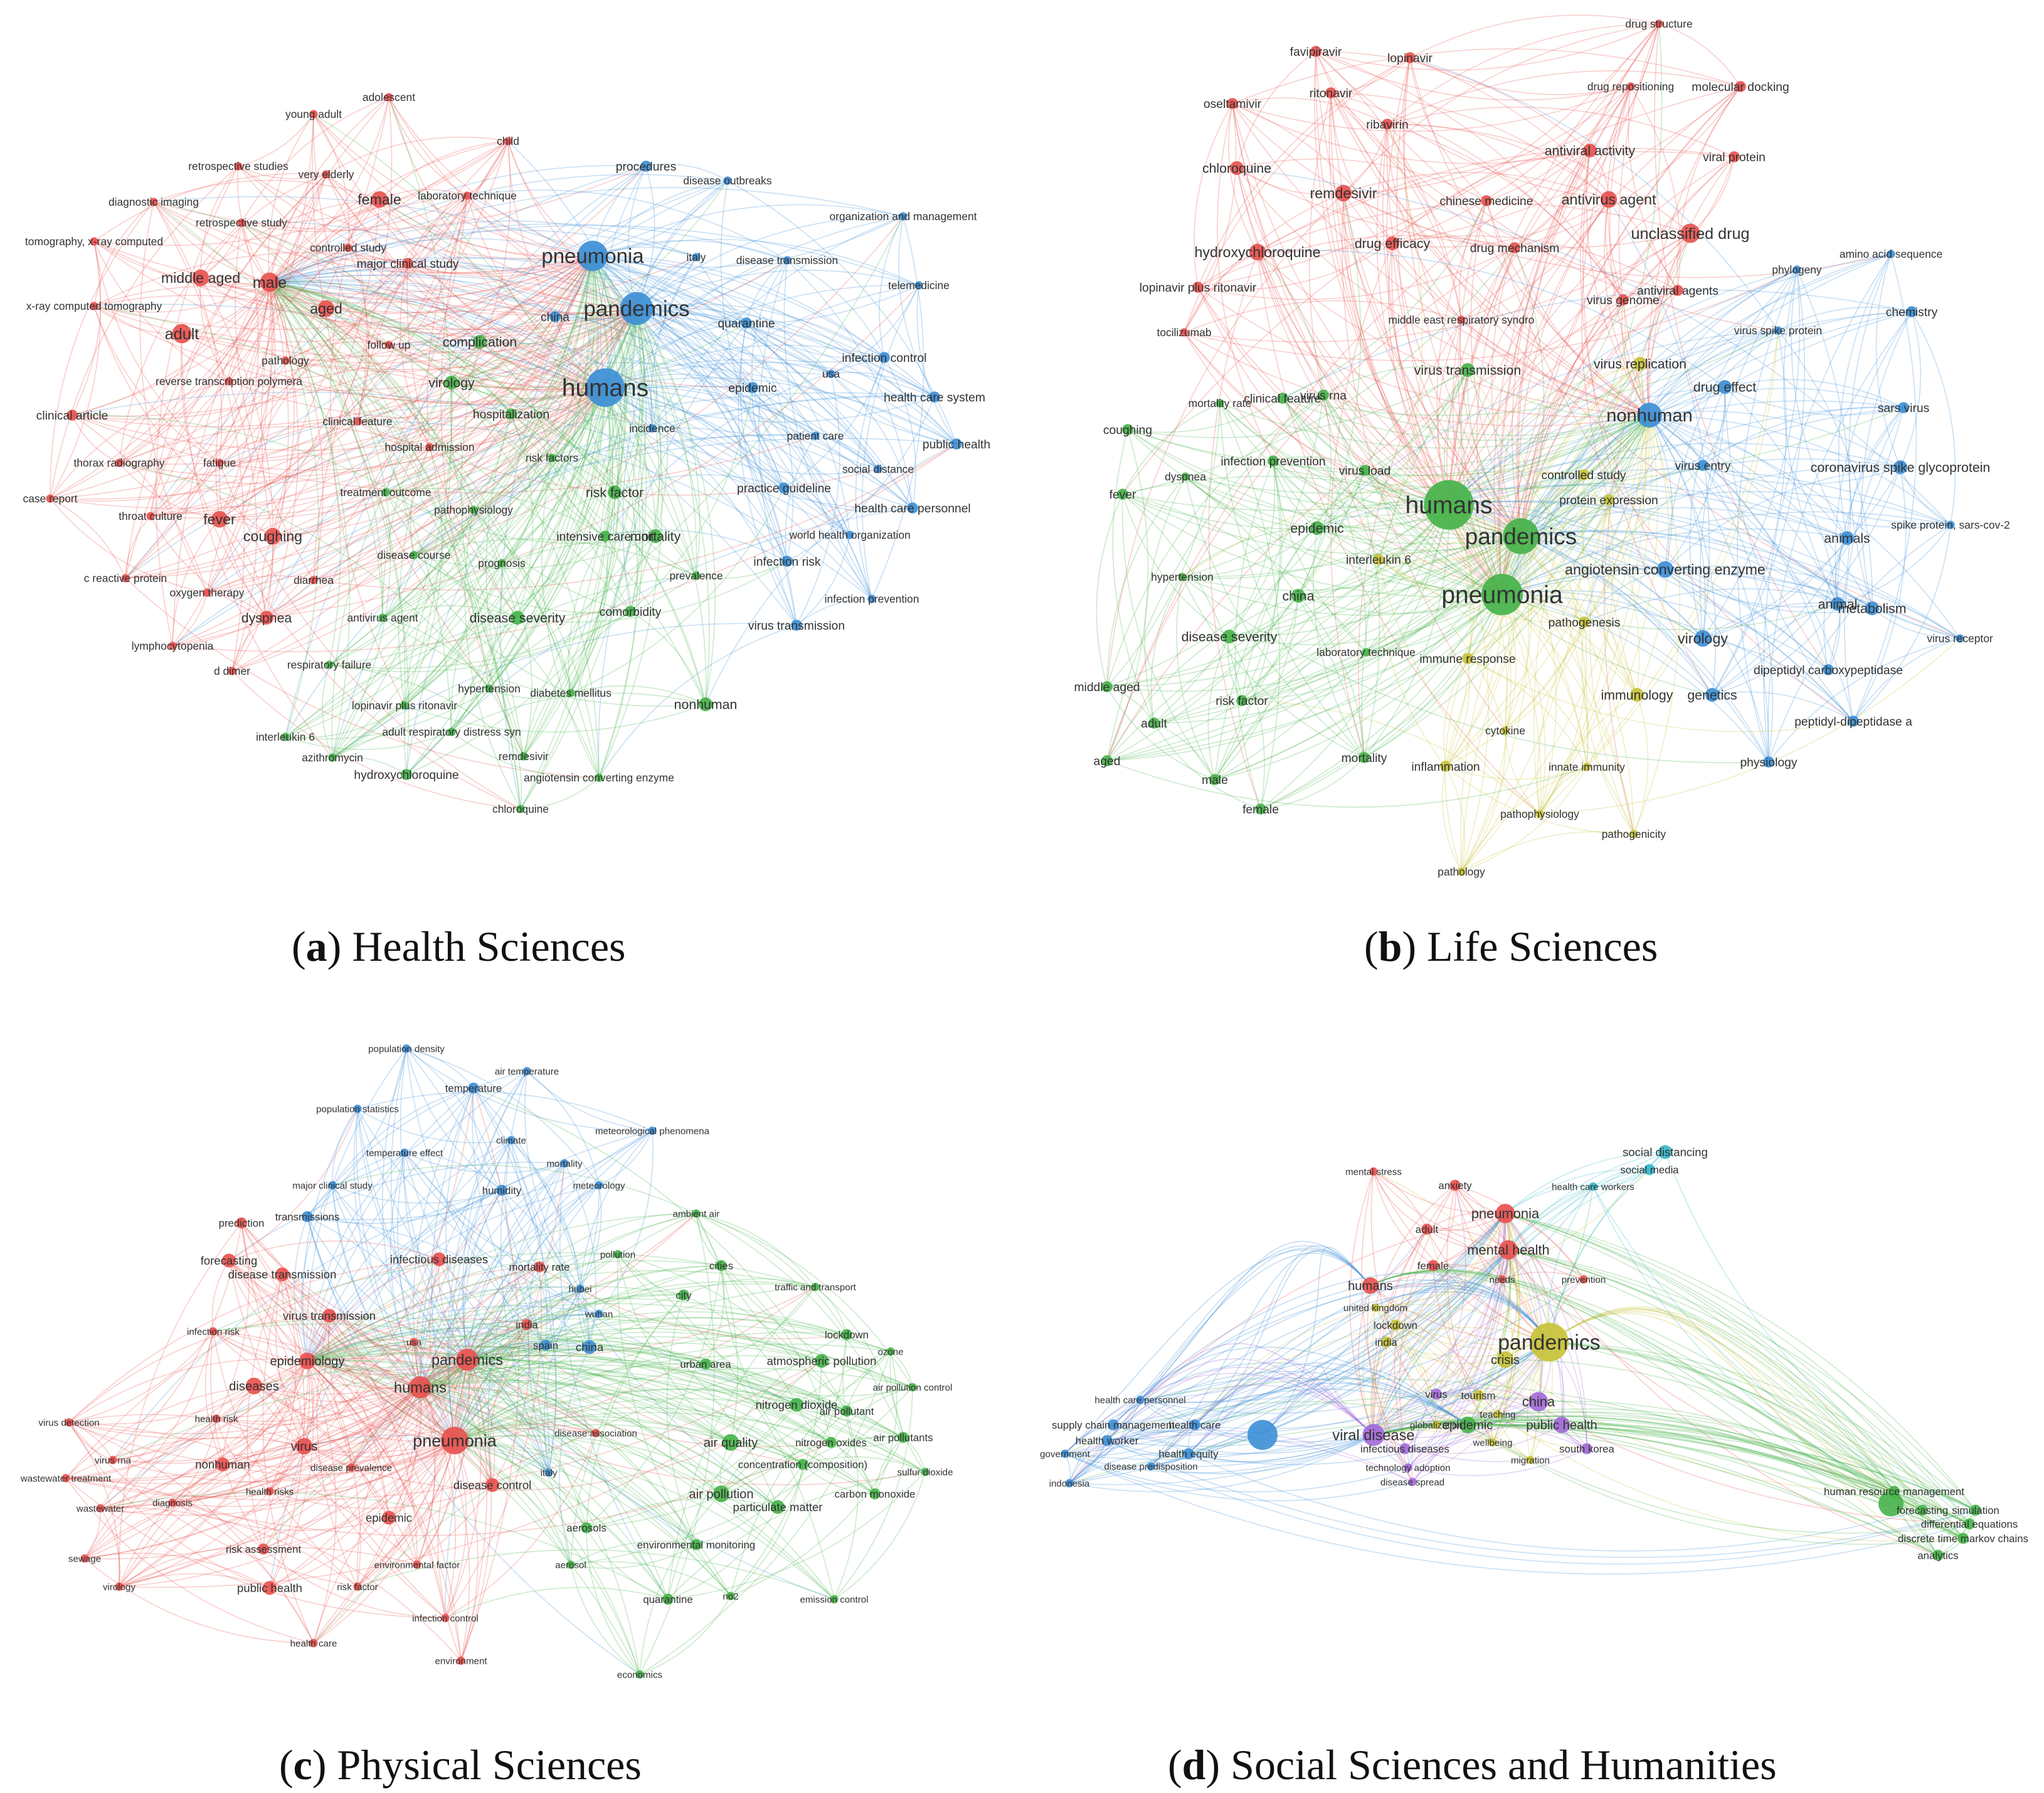  What do you see at coordinates (332, 757) in the screenshot?
I see `node-azithromycin` at bounding box center [332, 757].